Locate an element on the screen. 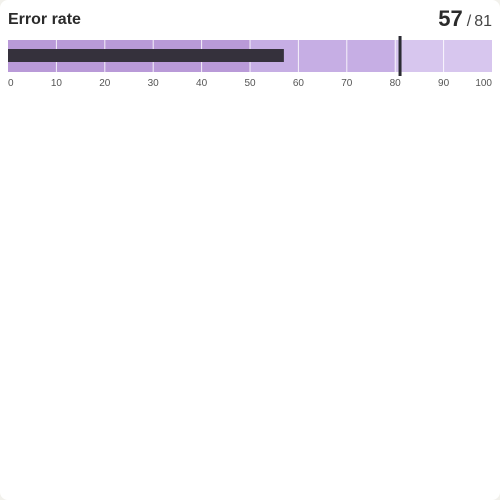  tick-label-70: 70 is located at coordinates (347, 83).